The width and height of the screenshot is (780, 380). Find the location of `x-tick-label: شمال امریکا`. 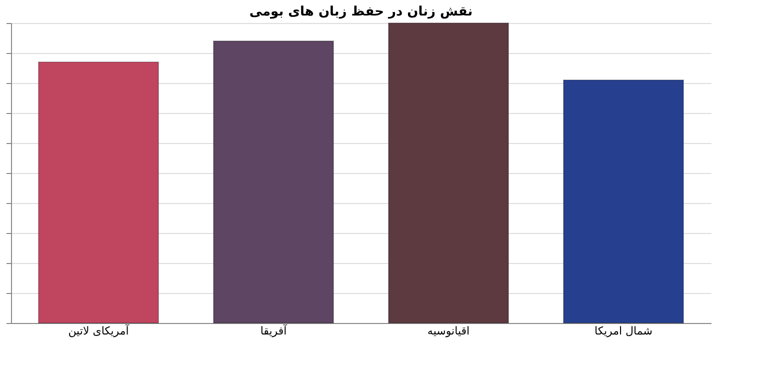

x-tick-label: شمال امریکا is located at coordinates (623, 331).